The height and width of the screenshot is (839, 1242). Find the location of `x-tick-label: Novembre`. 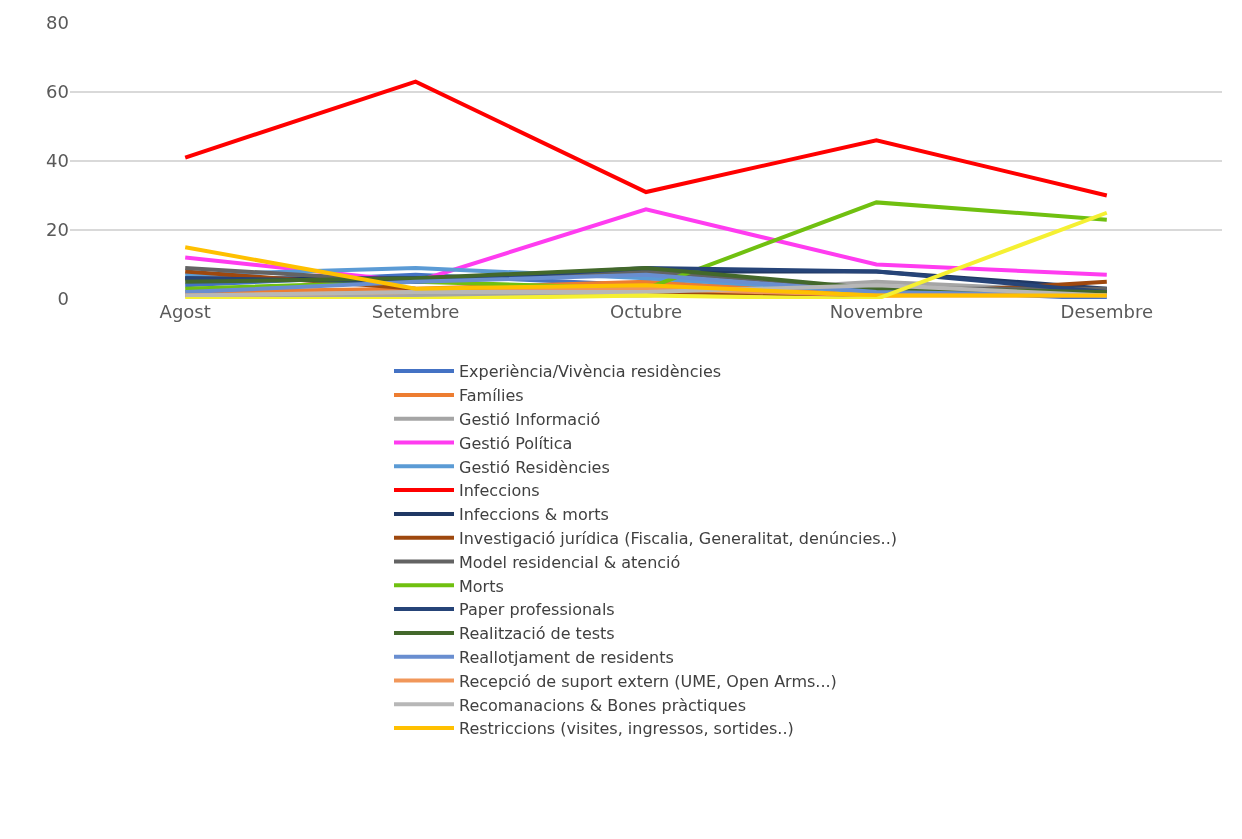

x-tick-label: Novembre is located at coordinates (876, 311).